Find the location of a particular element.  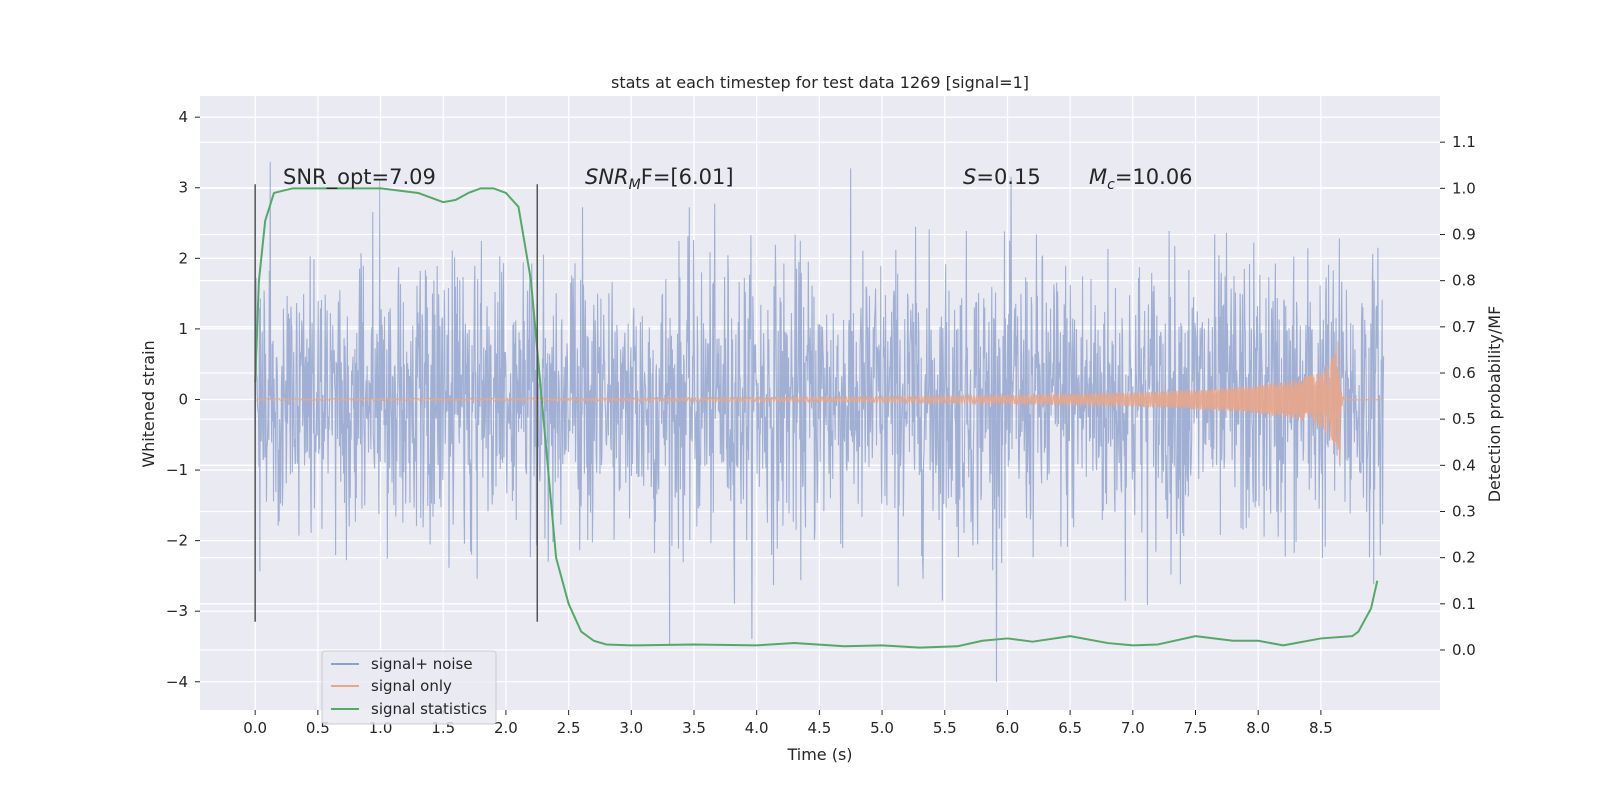

annotation-s-prefix: S is located at coordinates (969, 177).